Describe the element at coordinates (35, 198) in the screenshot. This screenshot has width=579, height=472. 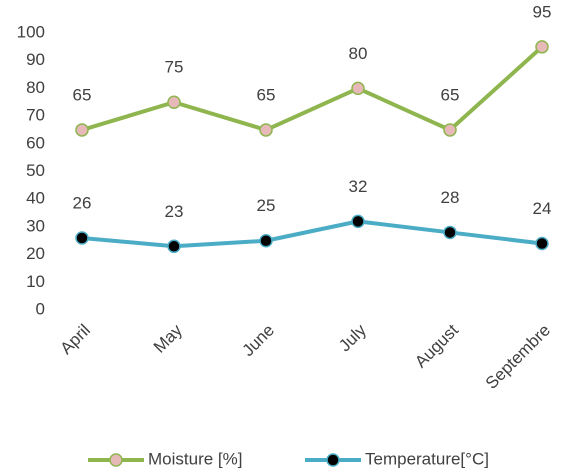
I see `y-tick-label: 40` at that location.